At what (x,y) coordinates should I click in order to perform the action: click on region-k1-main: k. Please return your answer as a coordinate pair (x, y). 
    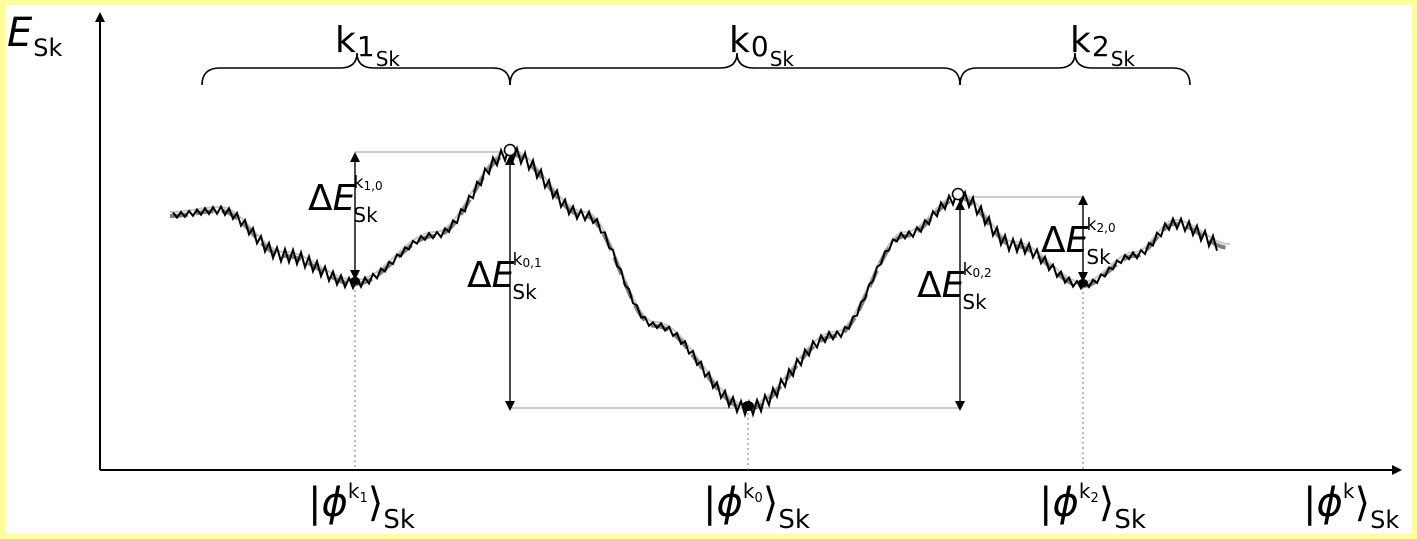
    Looking at the image, I should click on (345, 40).